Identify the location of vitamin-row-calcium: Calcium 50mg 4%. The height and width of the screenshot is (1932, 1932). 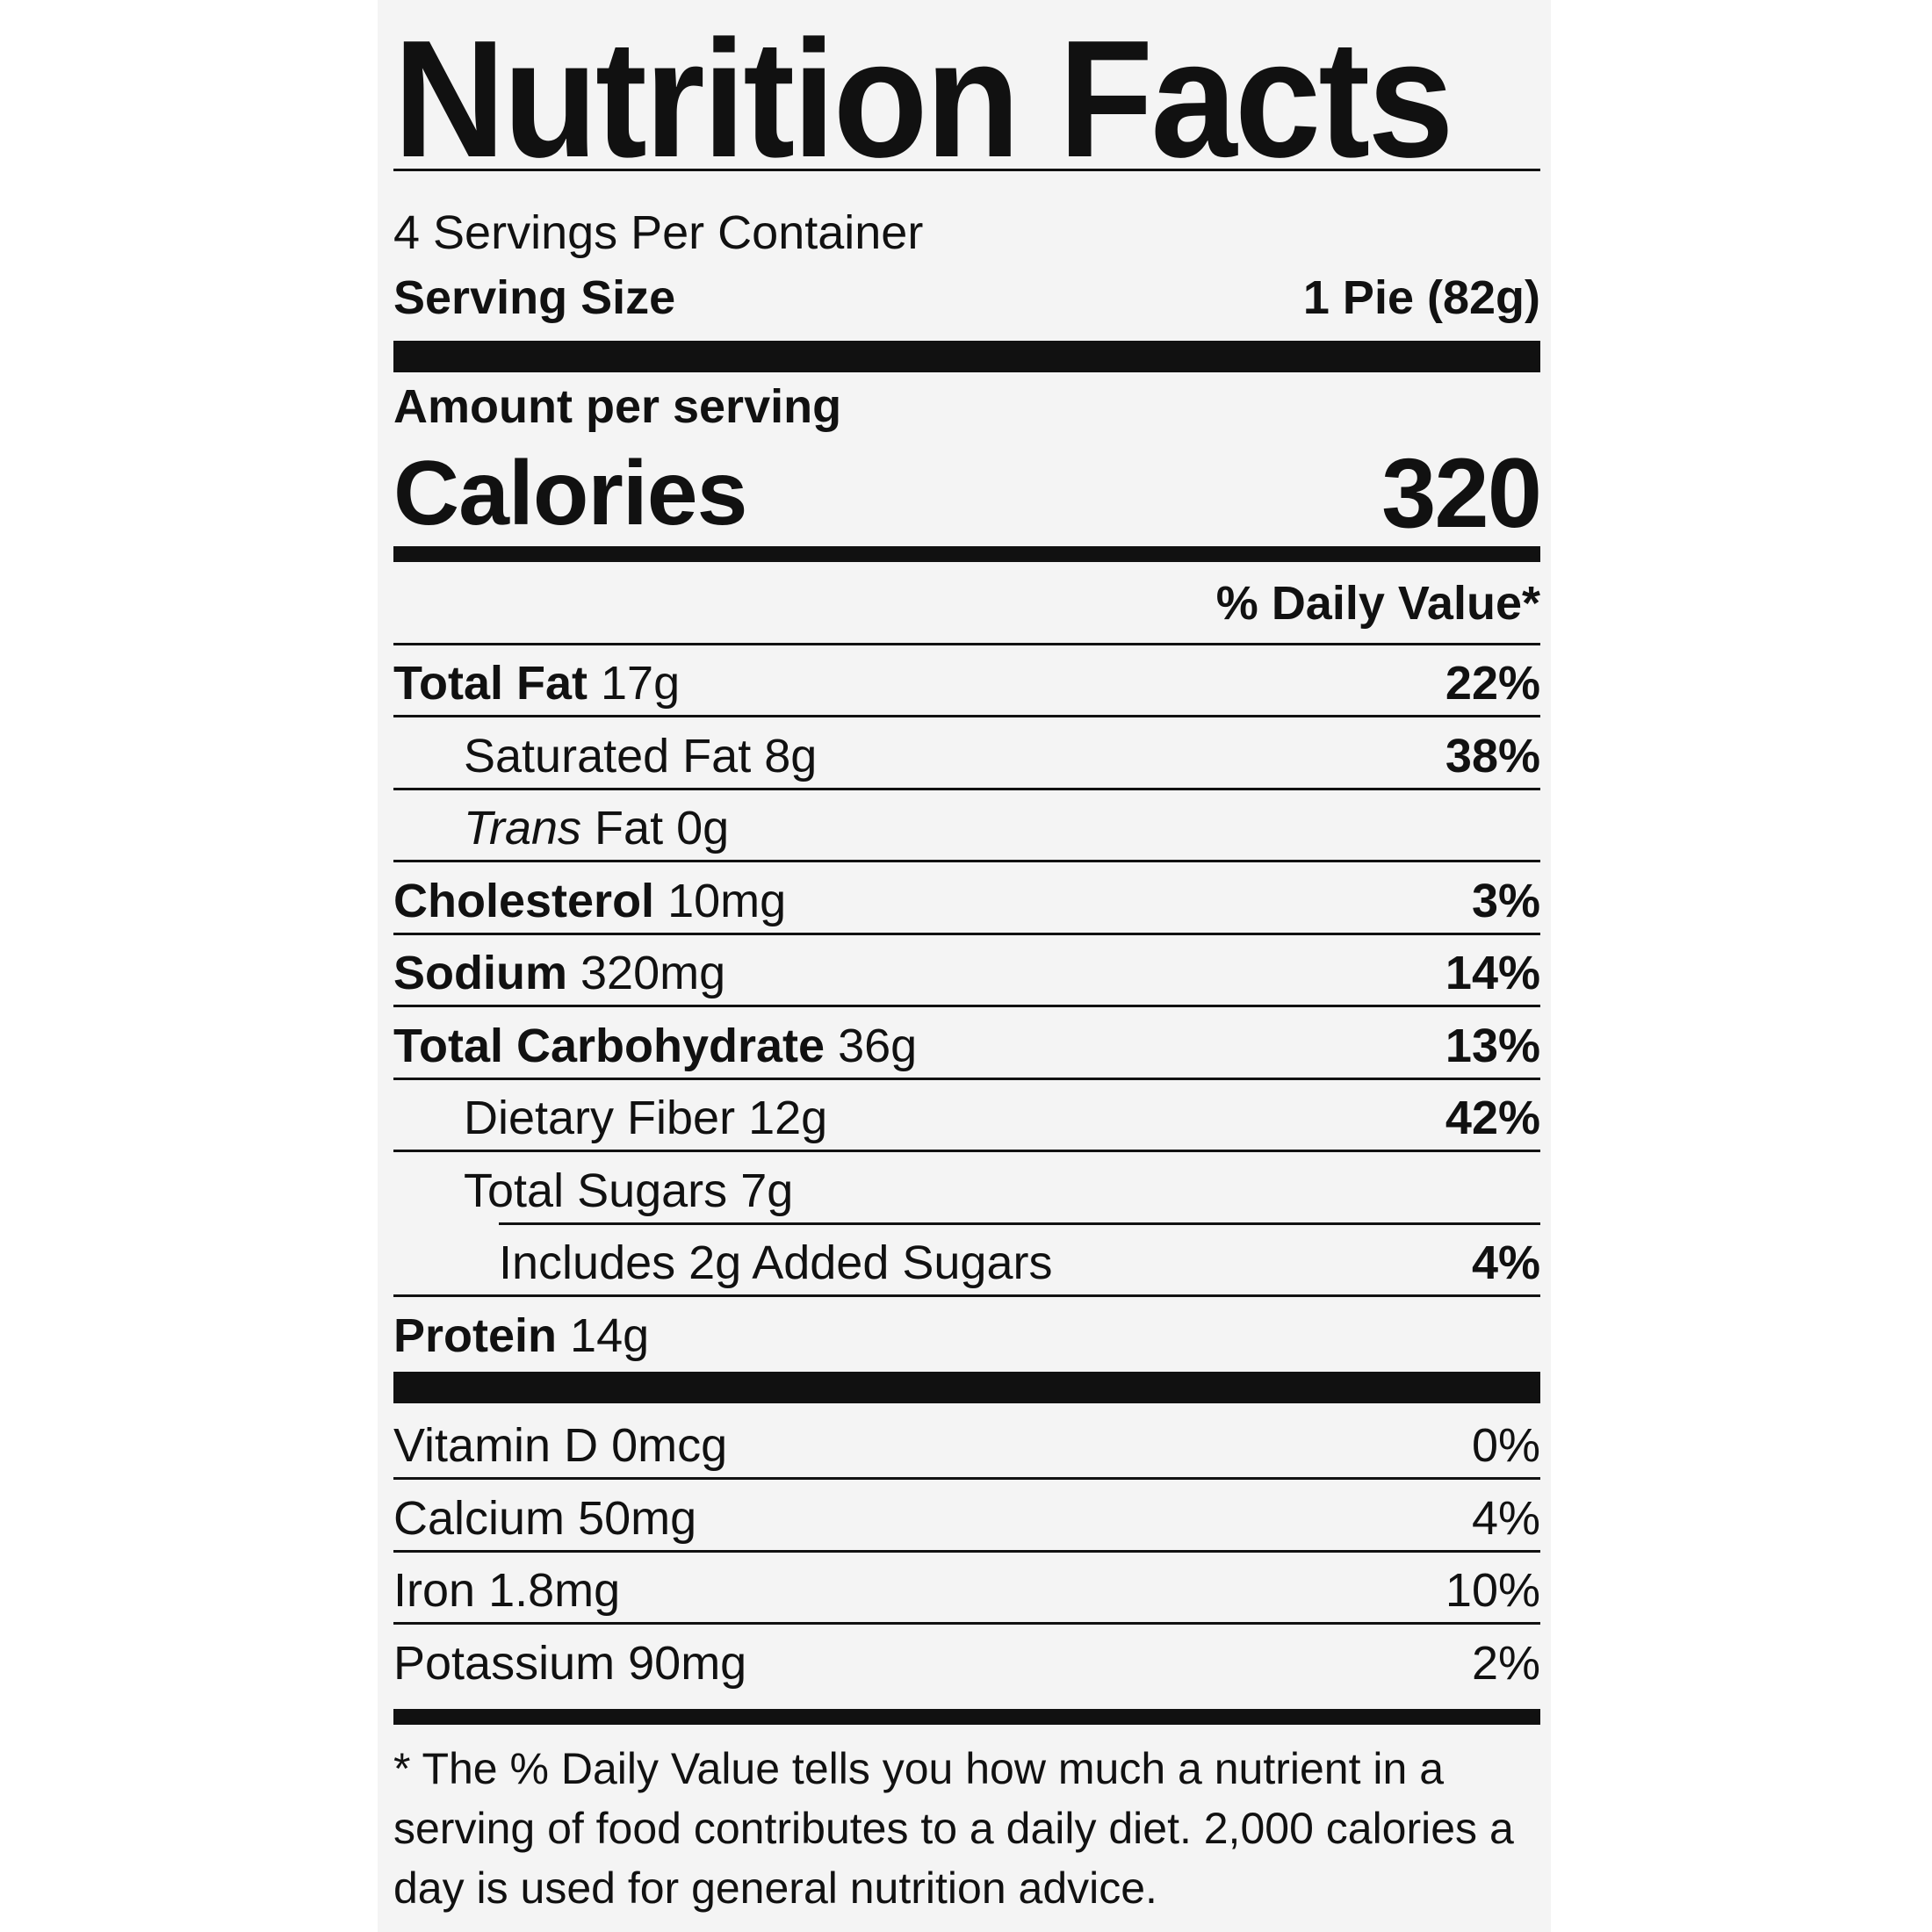
(967, 1517).